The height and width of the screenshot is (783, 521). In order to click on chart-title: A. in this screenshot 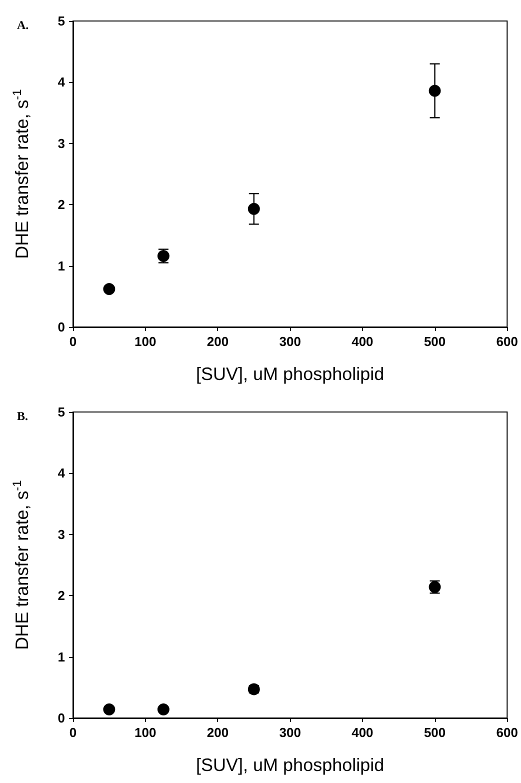, I will do `click(23, 25)`.